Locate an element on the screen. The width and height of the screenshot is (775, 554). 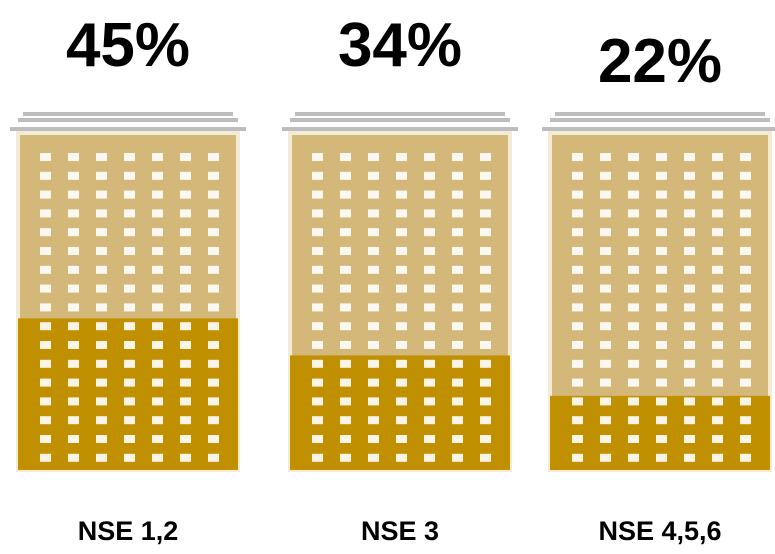
value-label: 45% is located at coordinates (128, 45).